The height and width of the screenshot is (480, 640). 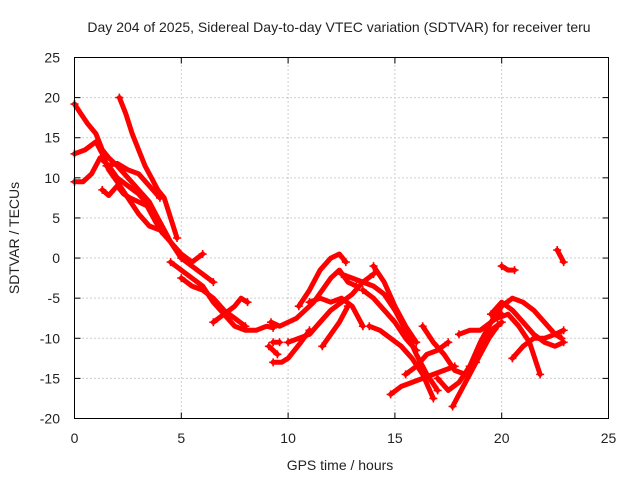 What do you see at coordinates (50, 419) in the screenshot?
I see `y-tick-label: -20` at bounding box center [50, 419].